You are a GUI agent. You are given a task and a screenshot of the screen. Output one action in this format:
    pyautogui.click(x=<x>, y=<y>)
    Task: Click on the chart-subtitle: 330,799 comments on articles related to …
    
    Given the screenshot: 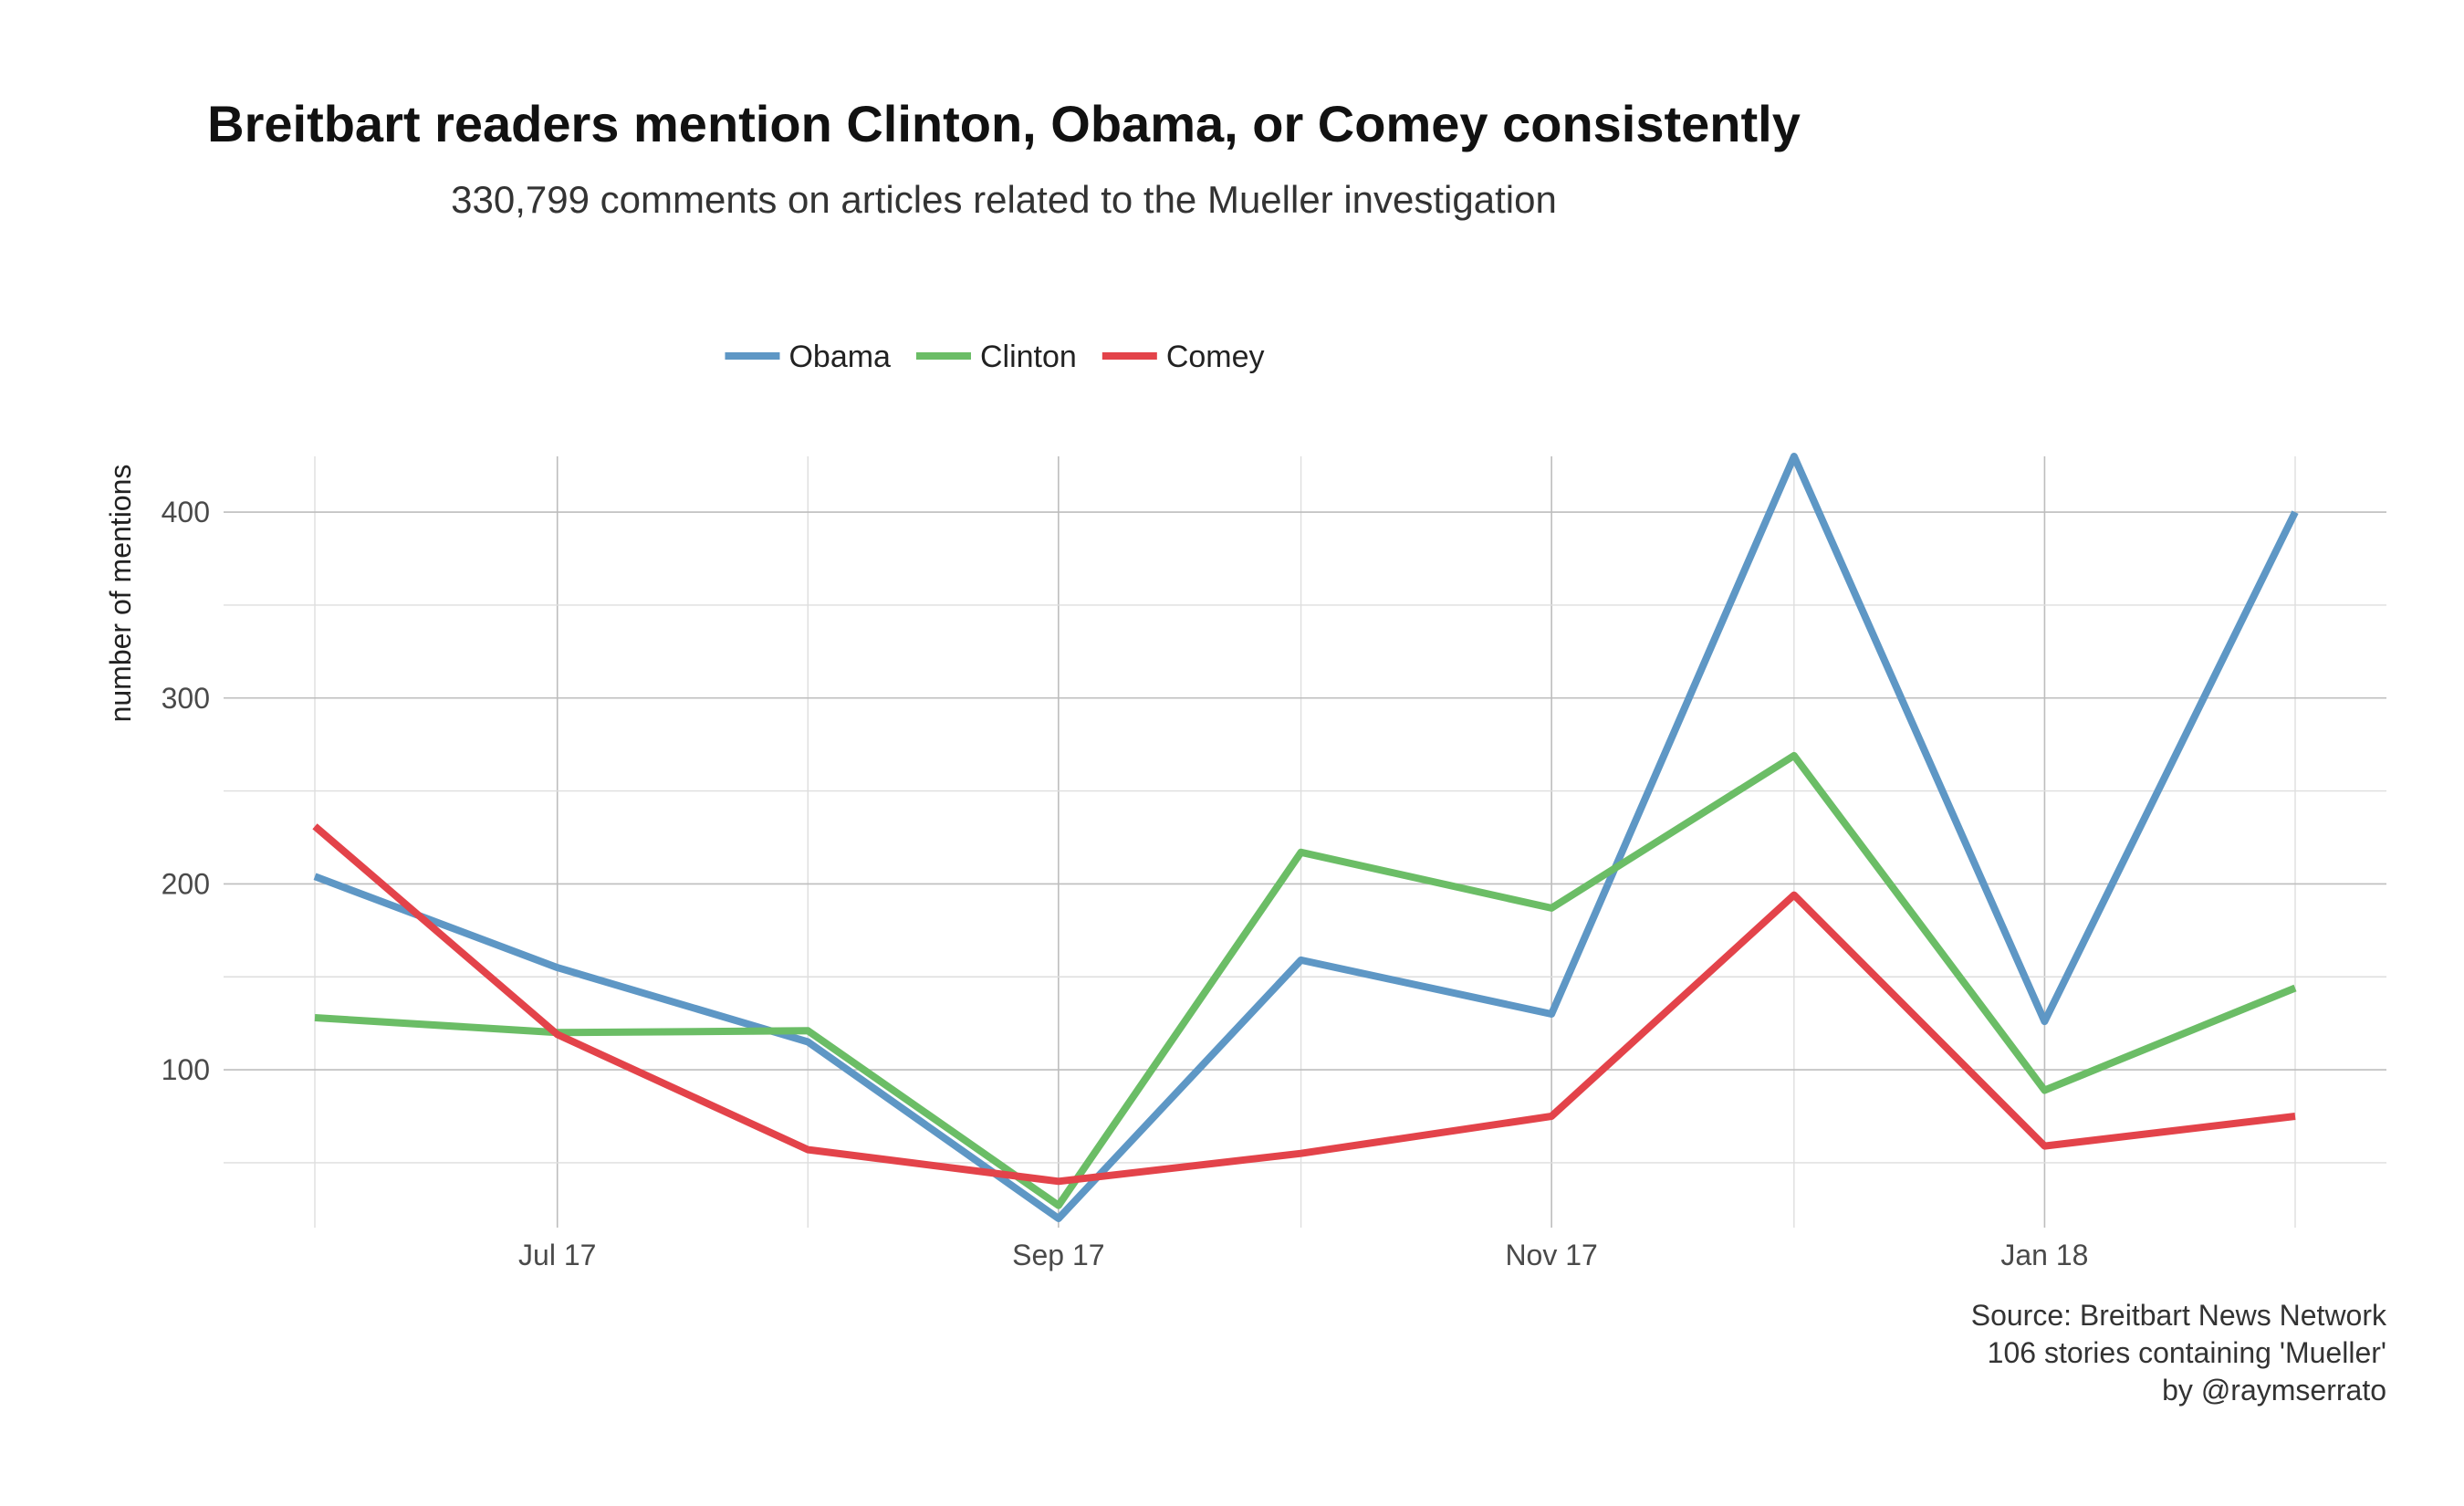 What is the action you would take?
    pyautogui.click(x=1004, y=199)
    